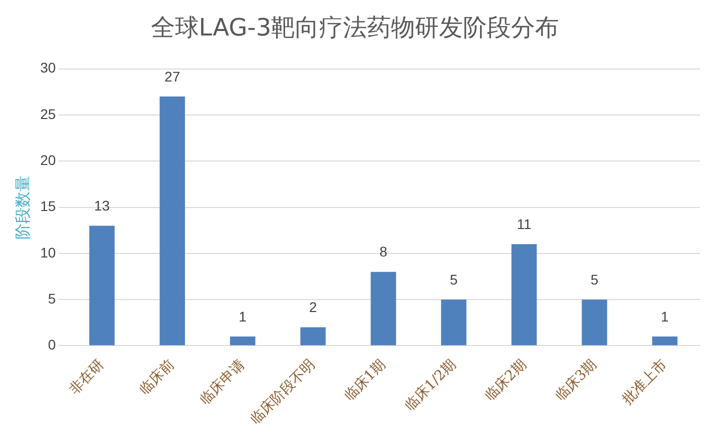  Describe the element at coordinates (48, 68) in the screenshot. I see `y-tick-label: 30` at that location.